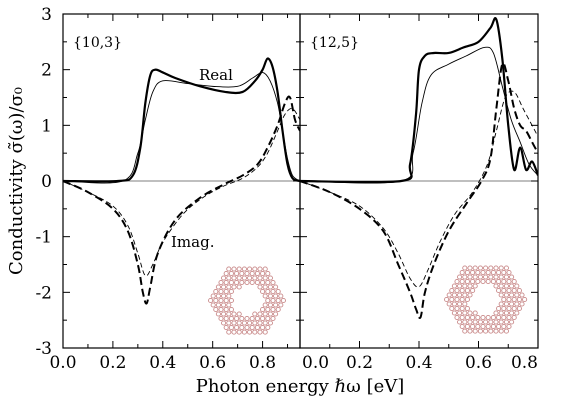 Image resolution: width=561 pixels, height=405 pixels. Describe the element at coordinates (216, 75) in the screenshot. I see `annotation-real: Real` at that location.